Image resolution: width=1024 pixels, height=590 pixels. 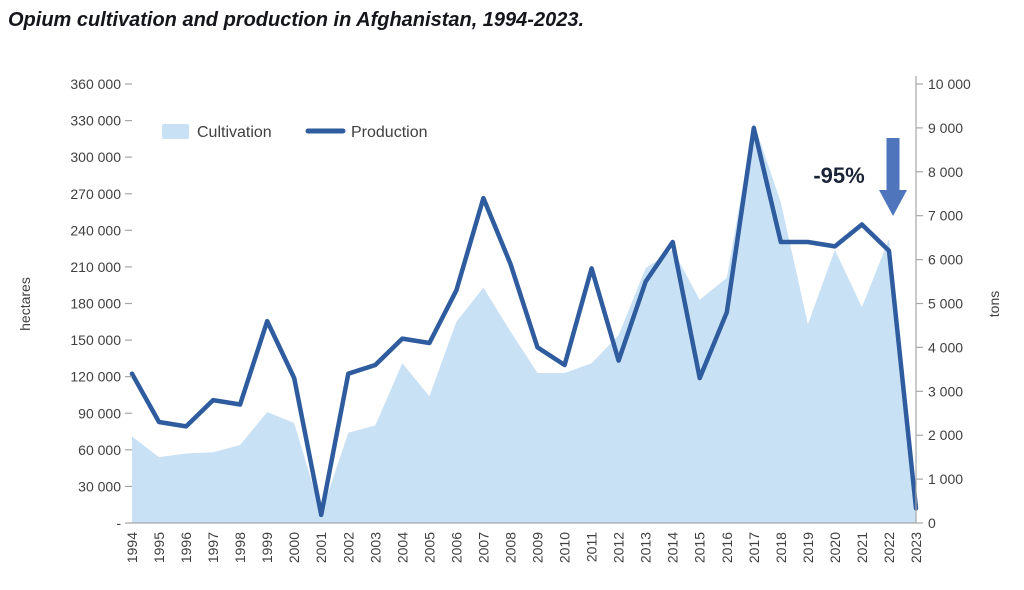 I want to click on legend-label-production: Production, so click(x=389, y=132).